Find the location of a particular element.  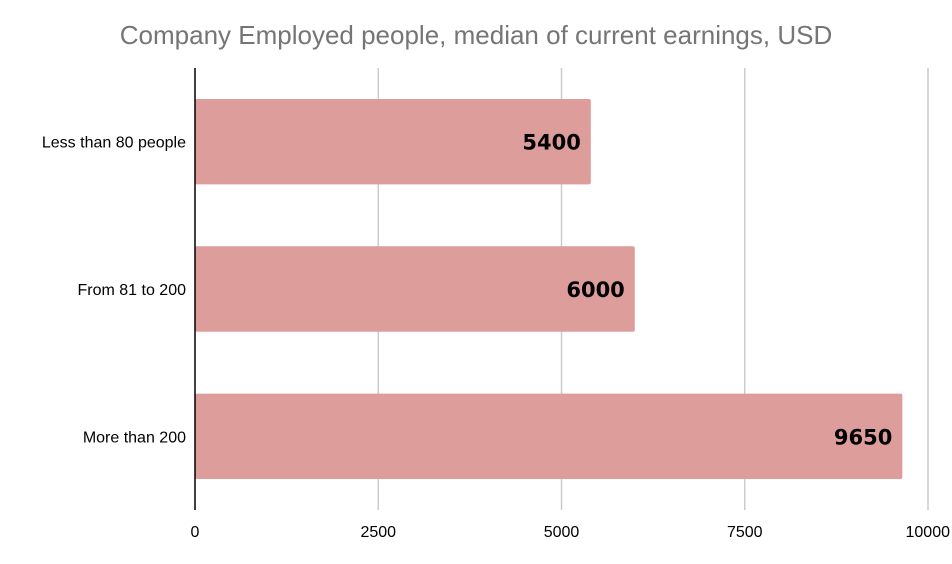

category-label: More than 200 is located at coordinates (134, 437).